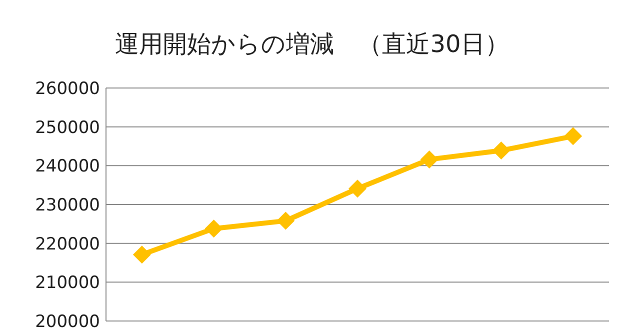  What do you see at coordinates (67, 166) in the screenshot?
I see `y-tick-label: 240000` at bounding box center [67, 166].